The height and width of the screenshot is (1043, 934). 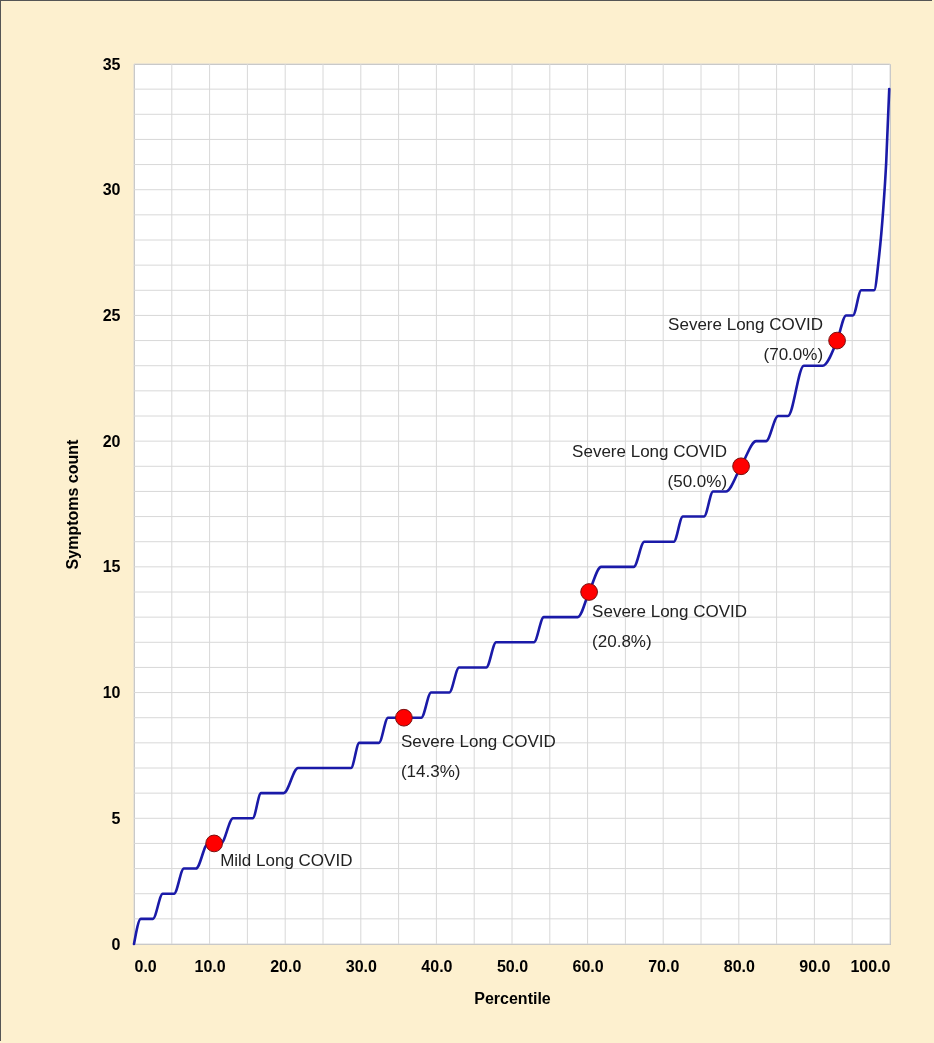 I want to click on x-tick-label: 0.0, so click(x=145, y=966).